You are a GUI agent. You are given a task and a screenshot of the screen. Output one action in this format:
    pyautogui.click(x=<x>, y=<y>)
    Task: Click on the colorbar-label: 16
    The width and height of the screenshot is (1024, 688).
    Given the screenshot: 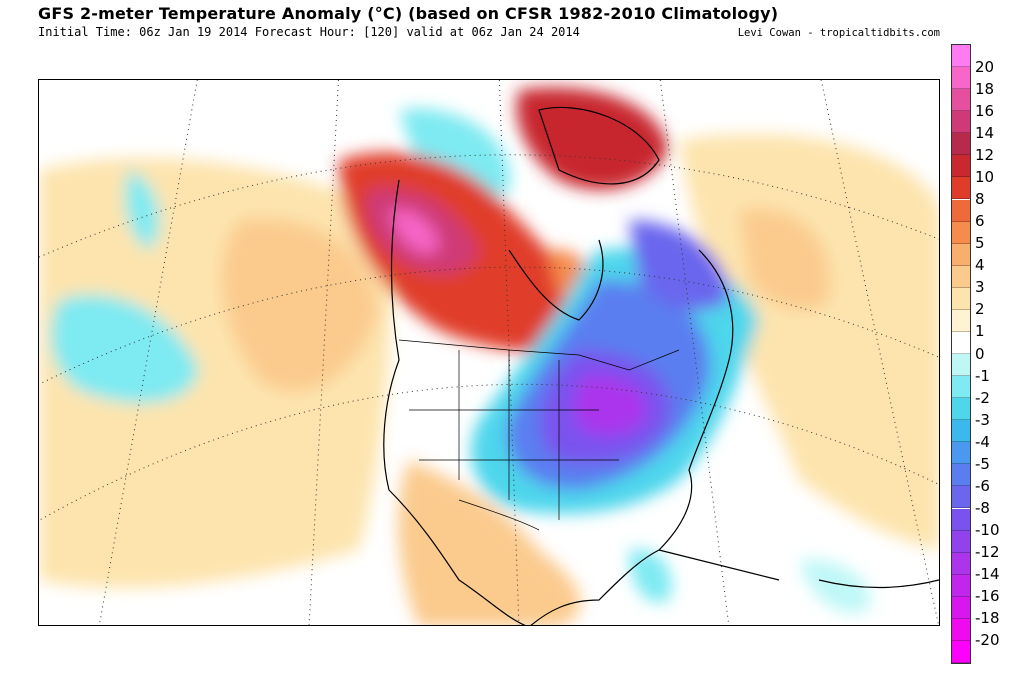 What is the action you would take?
    pyautogui.click(x=985, y=110)
    